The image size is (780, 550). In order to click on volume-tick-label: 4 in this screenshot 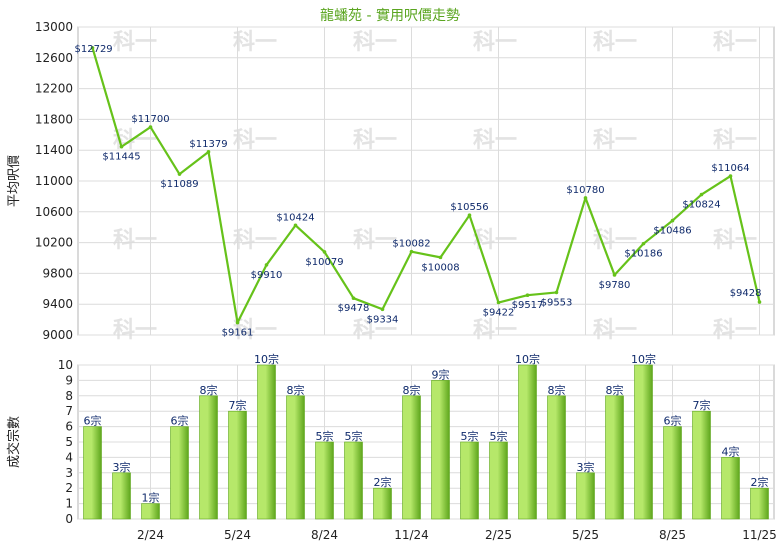, I will do `click(69, 457)`.